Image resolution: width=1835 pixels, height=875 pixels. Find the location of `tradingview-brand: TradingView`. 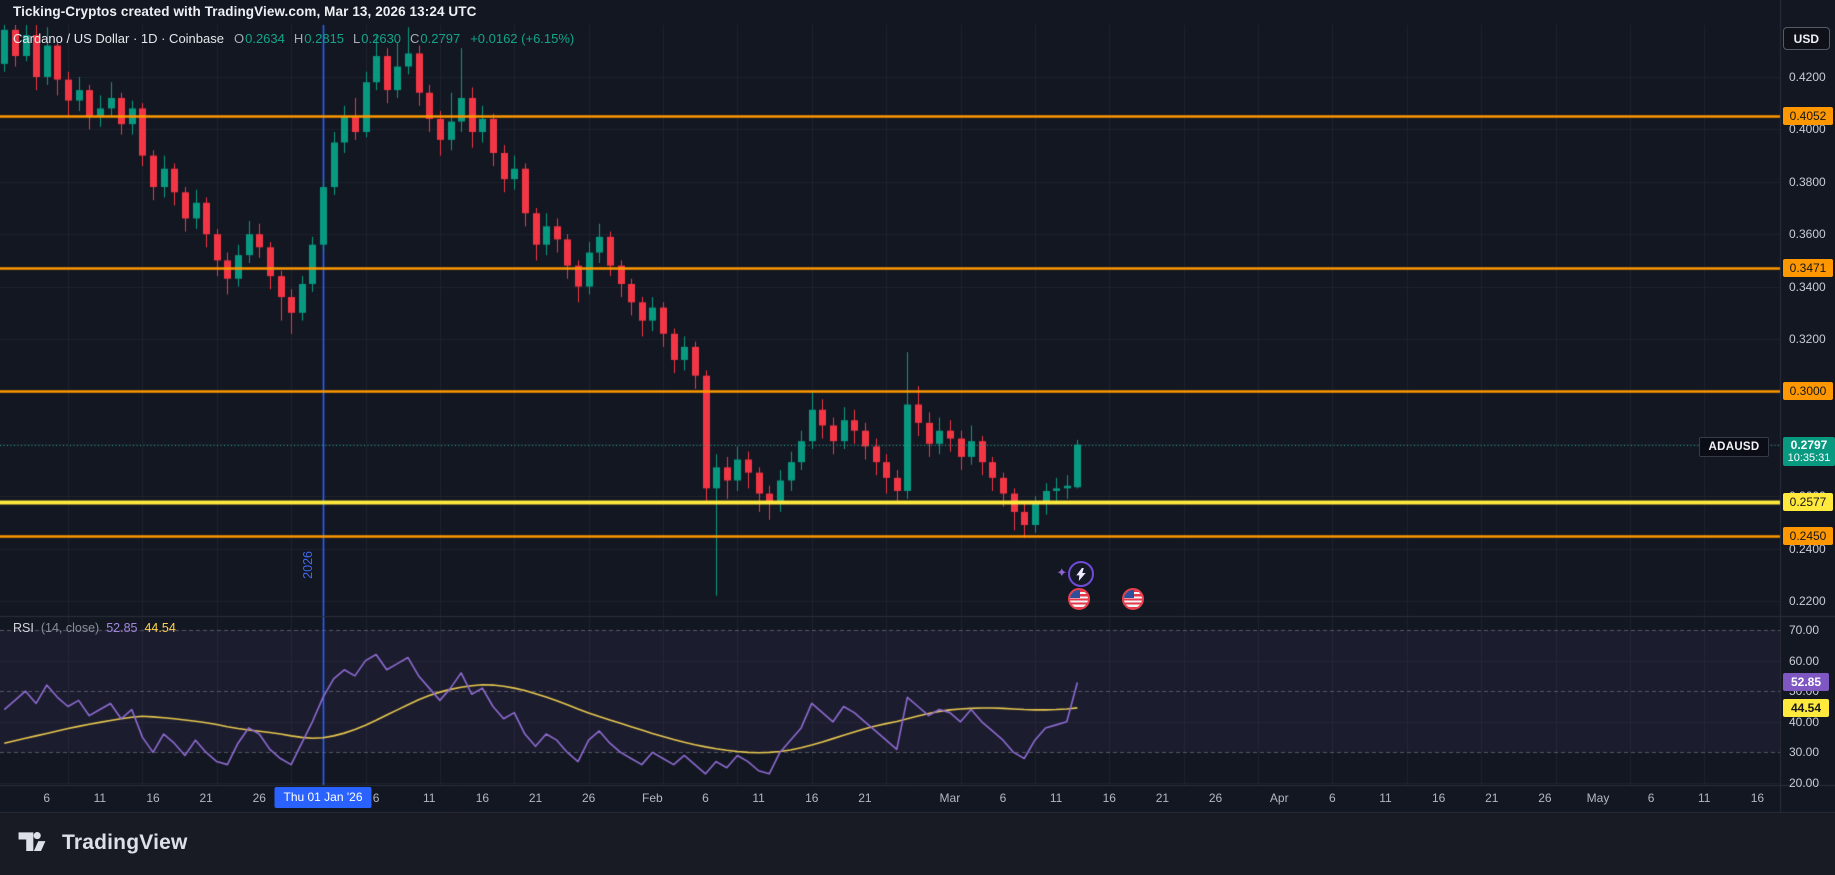

tradingview-brand: TradingView is located at coordinates (103, 842).